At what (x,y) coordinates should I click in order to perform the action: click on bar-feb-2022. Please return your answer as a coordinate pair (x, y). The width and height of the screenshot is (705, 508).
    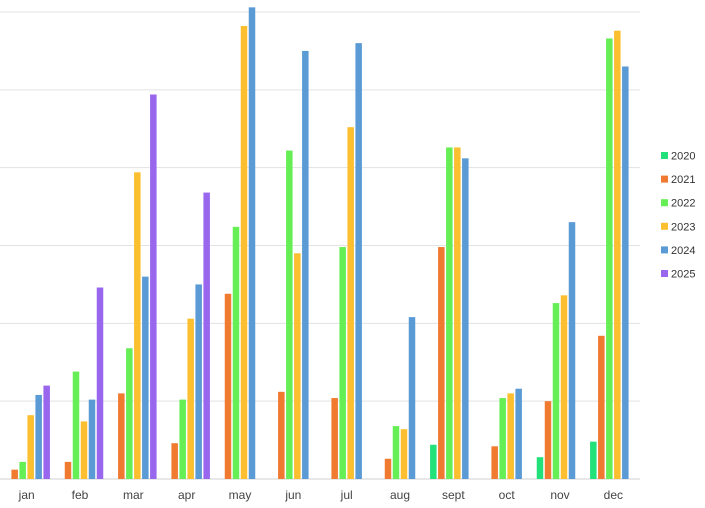
    Looking at the image, I should click on (76, 425).